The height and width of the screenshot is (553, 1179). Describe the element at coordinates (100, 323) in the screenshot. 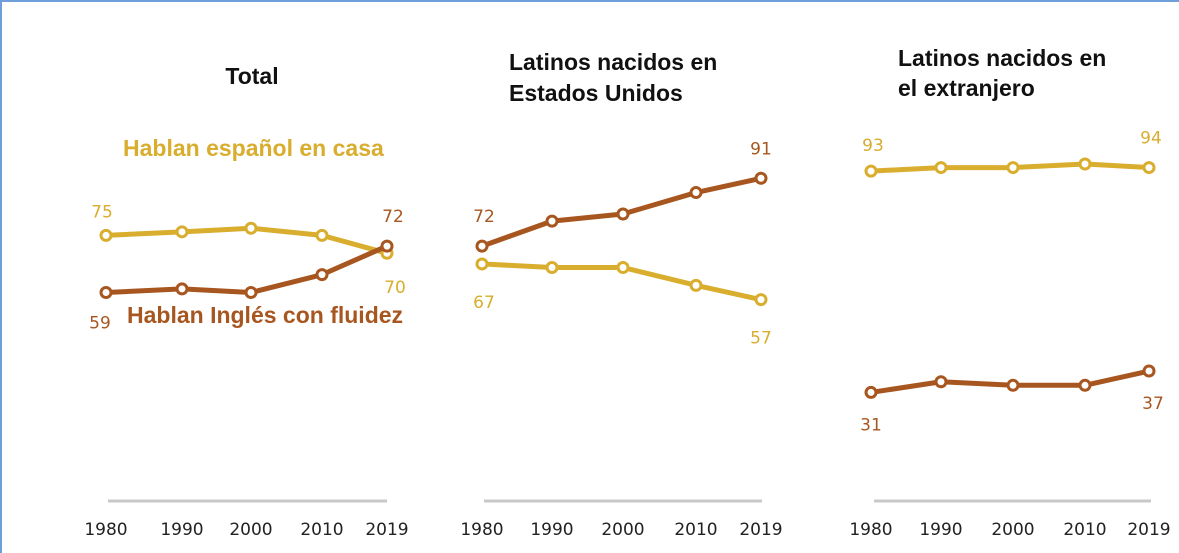

I see `data-label: 59` at that location.